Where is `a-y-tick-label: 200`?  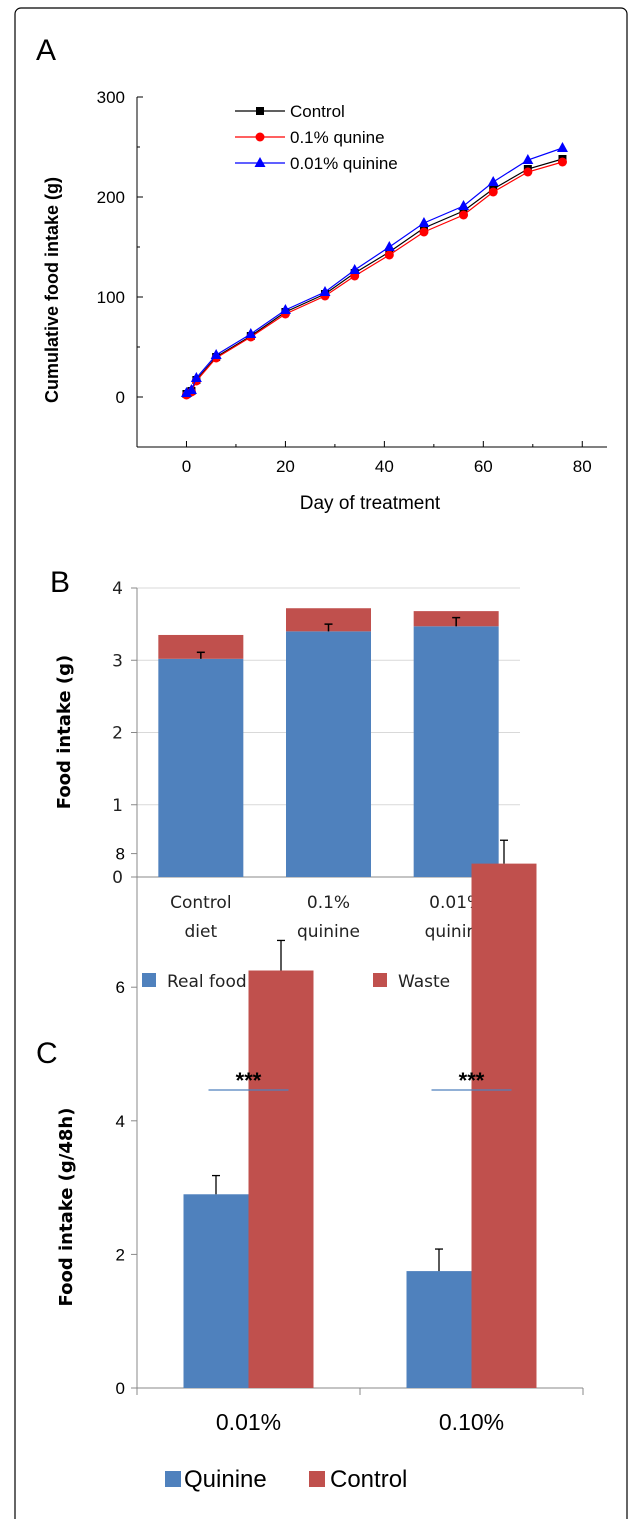 a-y-tick-label: 200 is located at coordinates (111, 197).